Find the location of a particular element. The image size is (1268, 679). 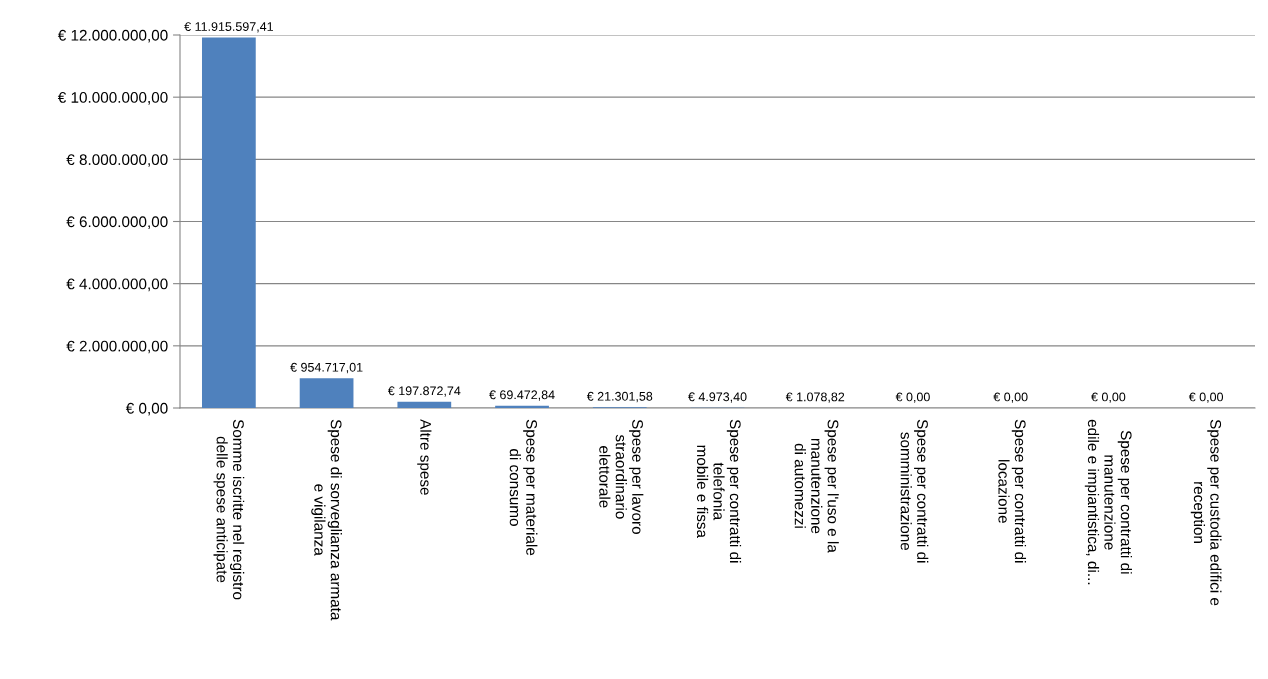

y-tick-label: € 2.000.000,00 is located at coordinates (117, 347).